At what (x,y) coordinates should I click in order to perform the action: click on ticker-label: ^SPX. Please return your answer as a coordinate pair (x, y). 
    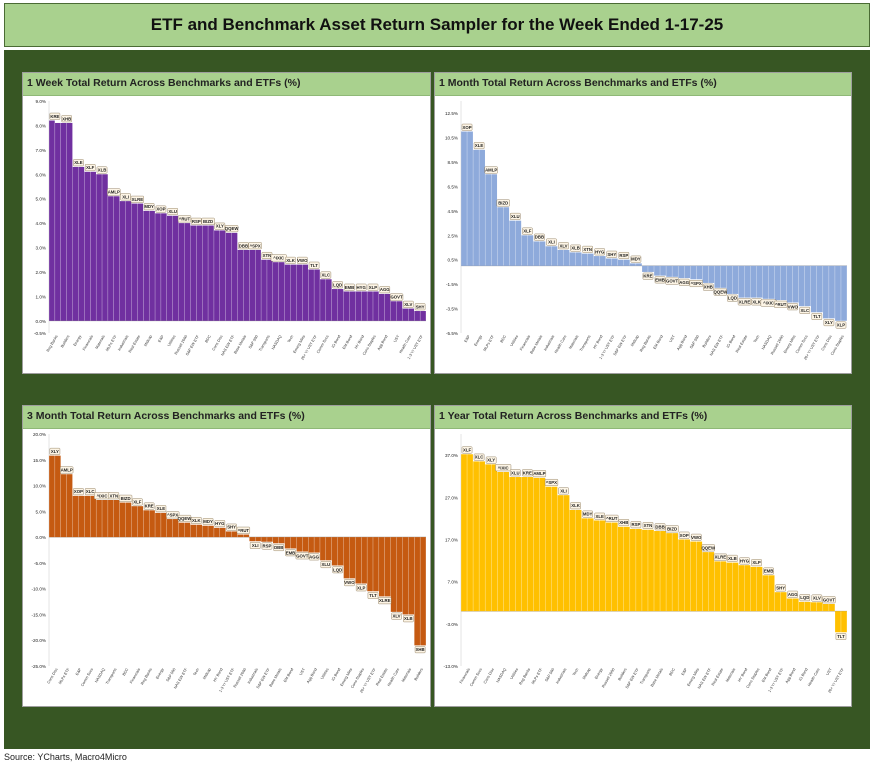
    Looking at the image, I should click on (172, 514).